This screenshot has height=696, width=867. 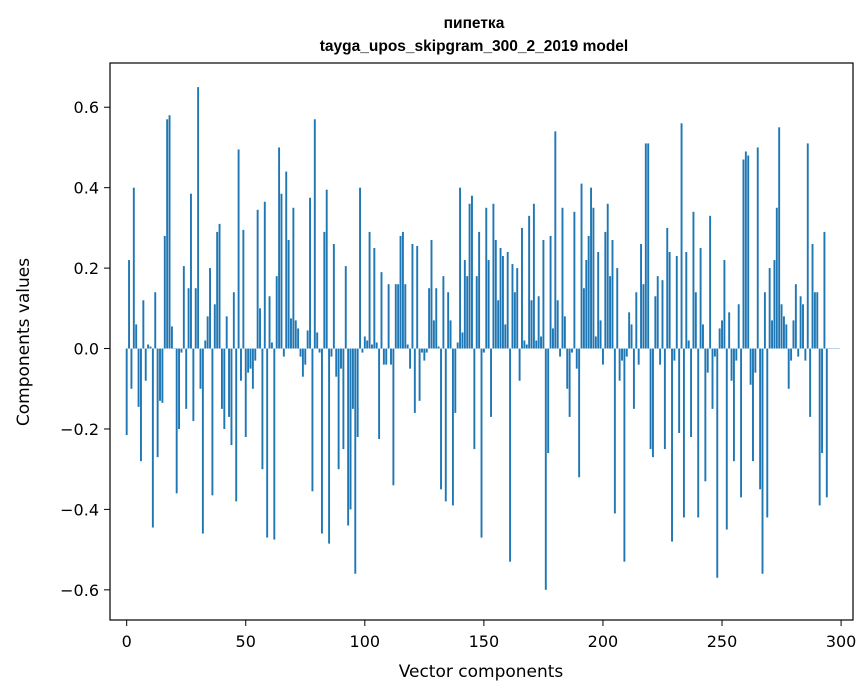 What do you see at coordinates (79, 509) in the screenshot?
I see `y-tick-label: −0.4` at bounding box center [79, 509].